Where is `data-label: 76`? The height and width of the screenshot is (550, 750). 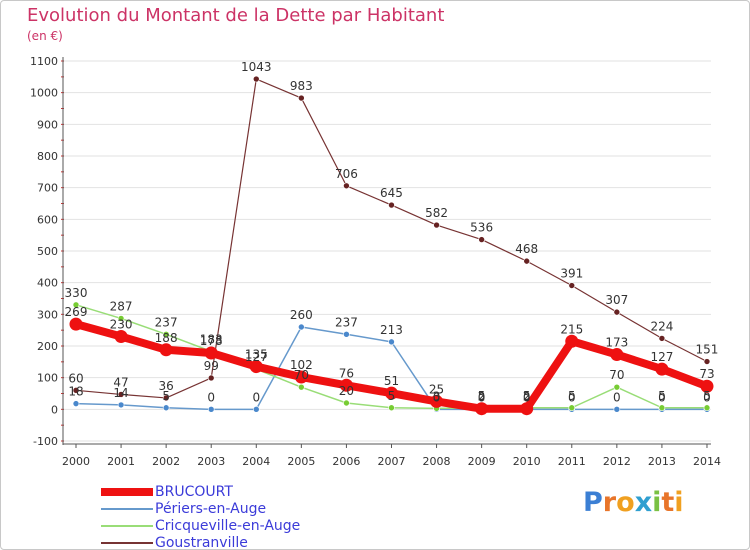
data-label: 76 is located at coordinates (346, 373).